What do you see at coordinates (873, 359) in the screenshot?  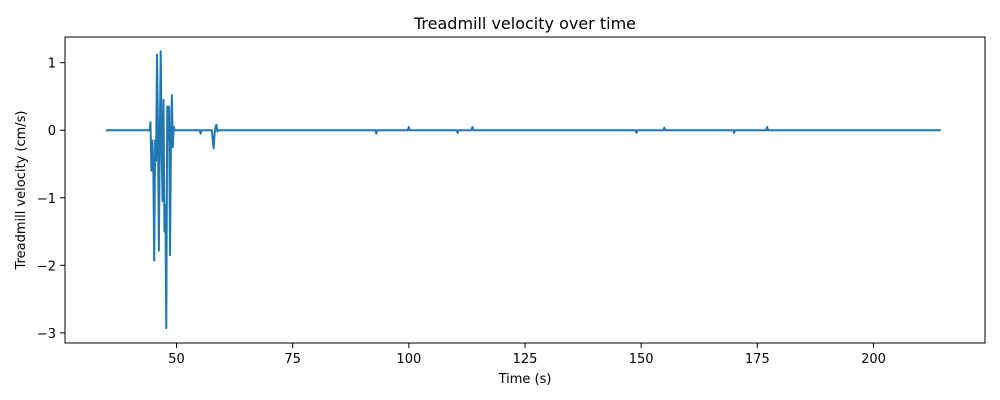 I see `x-tick-label: 200` at bounding box center [873, 359].